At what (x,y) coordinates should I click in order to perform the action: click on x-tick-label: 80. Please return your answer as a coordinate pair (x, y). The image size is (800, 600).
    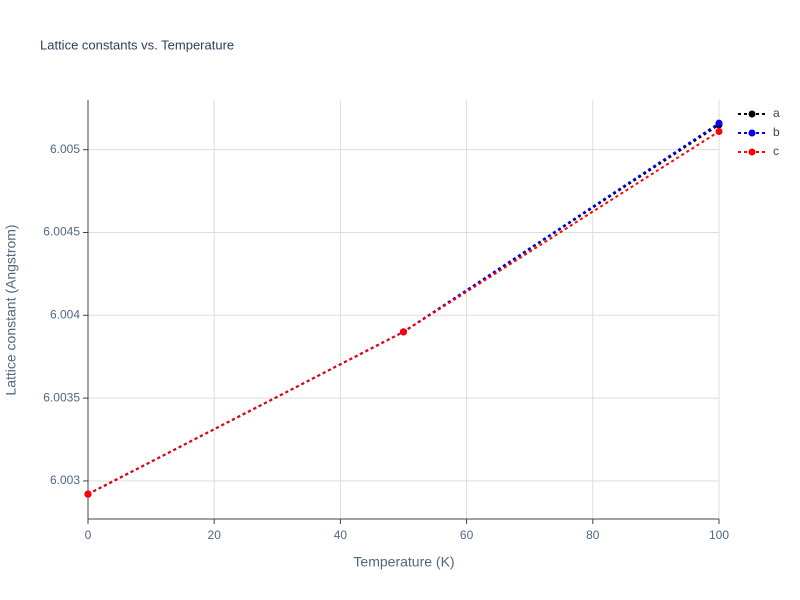
    Looking at the image, I should click on (593, 535).